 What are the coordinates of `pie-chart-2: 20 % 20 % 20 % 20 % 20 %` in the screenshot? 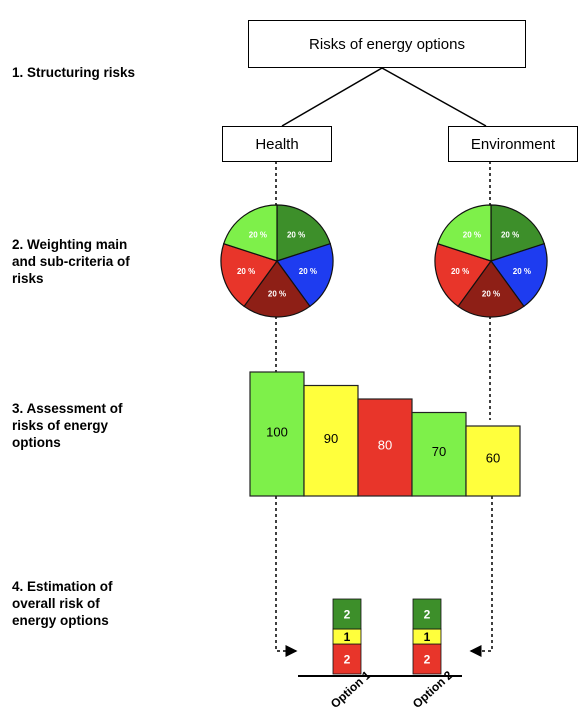 It's located at (491, 261).